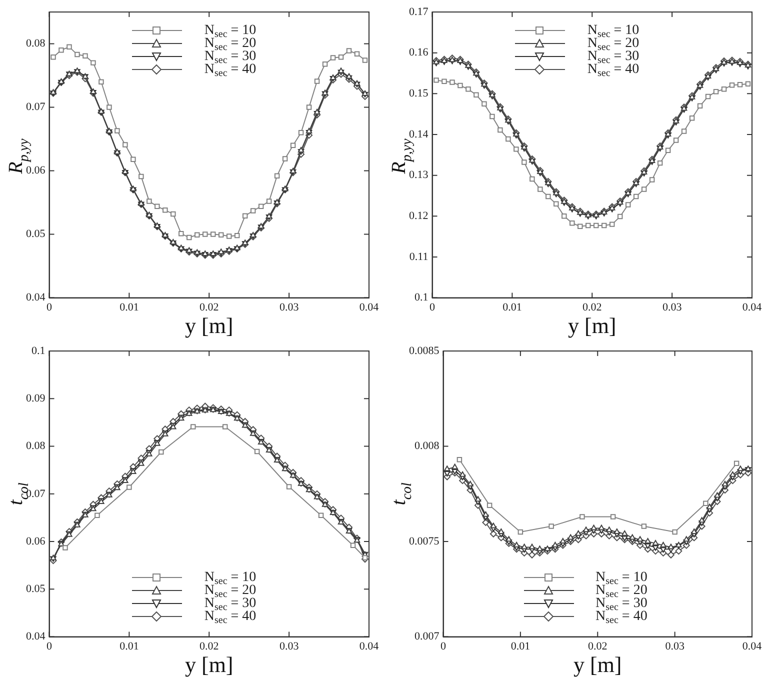 This screenshot has height=678, width=767. What do you see at coordinates (419, 175) in the screenshot?
I see `y-tick-label: 0.13` at bounding box center [419, 175].